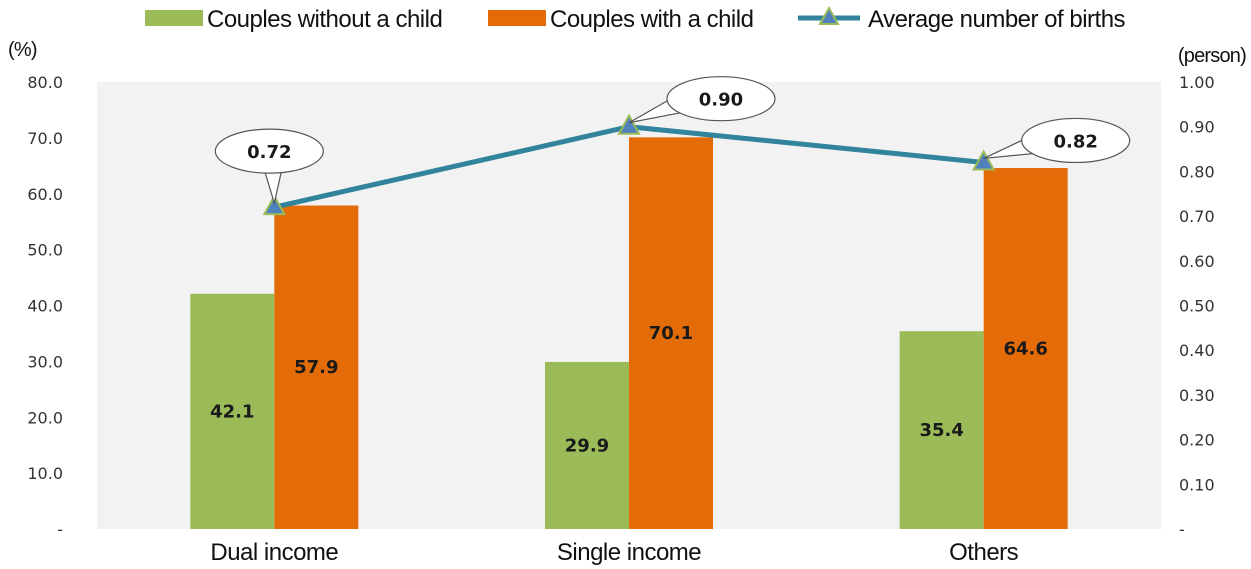  What do you see at coordinates (1212, 56) in the screenshot?
I see `right-axis-unit: (person)` at bounding box center [1212, 56].